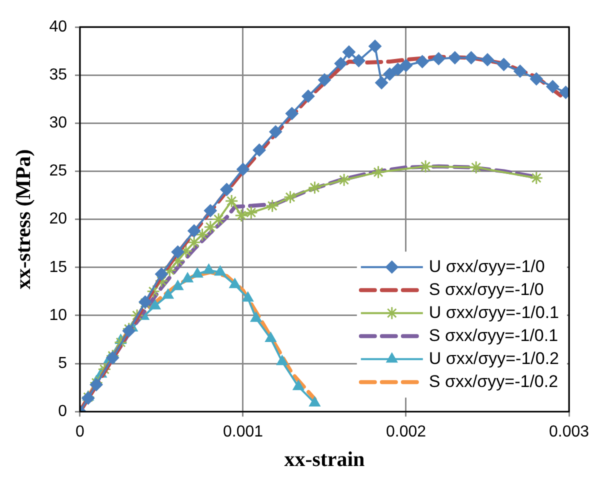 Image resolution: width=611 pixels, height=479 pixels. Describe the element at coordinates (58, 123) in the screenshot. I see `y-tick-label: 30` at that location.